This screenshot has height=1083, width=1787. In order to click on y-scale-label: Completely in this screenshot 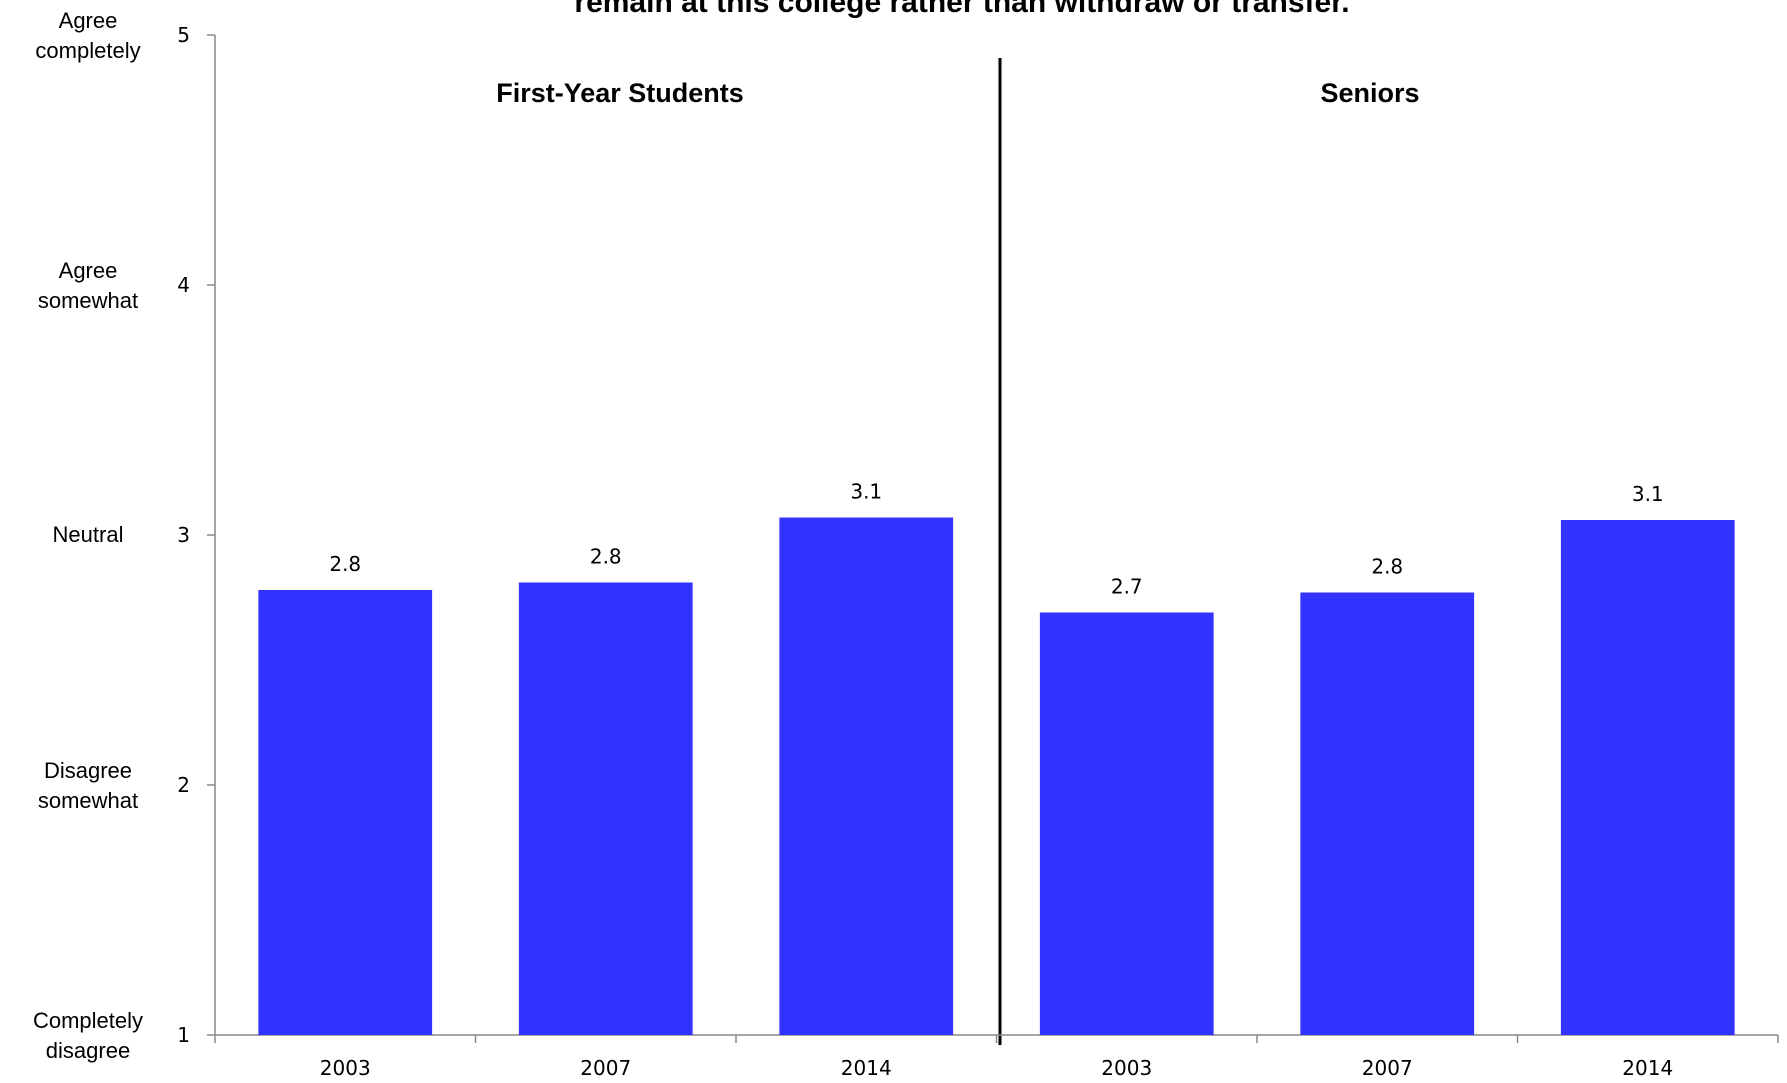, I will do `click(88, 1020)`.